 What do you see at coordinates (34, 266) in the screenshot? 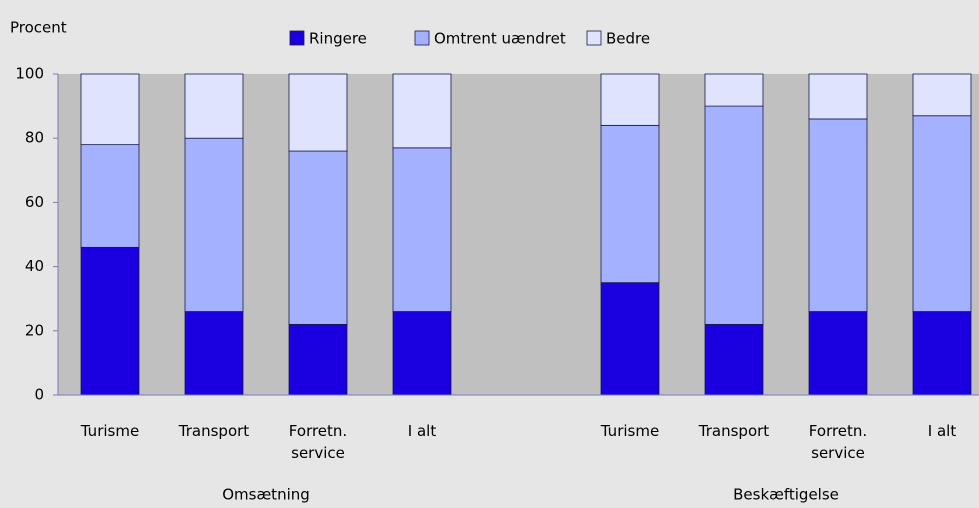
I see `y-tick-label: 40` at bounding box center [34, 266].